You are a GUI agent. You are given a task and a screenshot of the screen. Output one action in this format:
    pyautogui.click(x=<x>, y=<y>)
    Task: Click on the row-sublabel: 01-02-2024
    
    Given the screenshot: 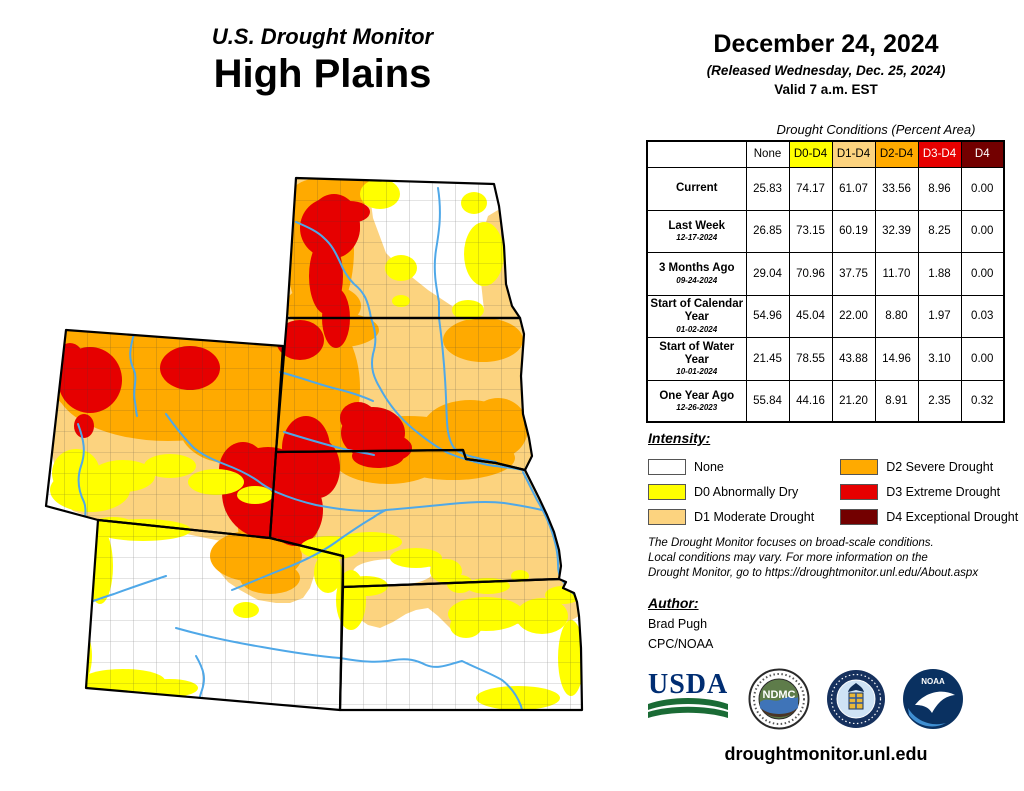 What is the action you would take?
    pyautogui.click(x=697, y=329)
    